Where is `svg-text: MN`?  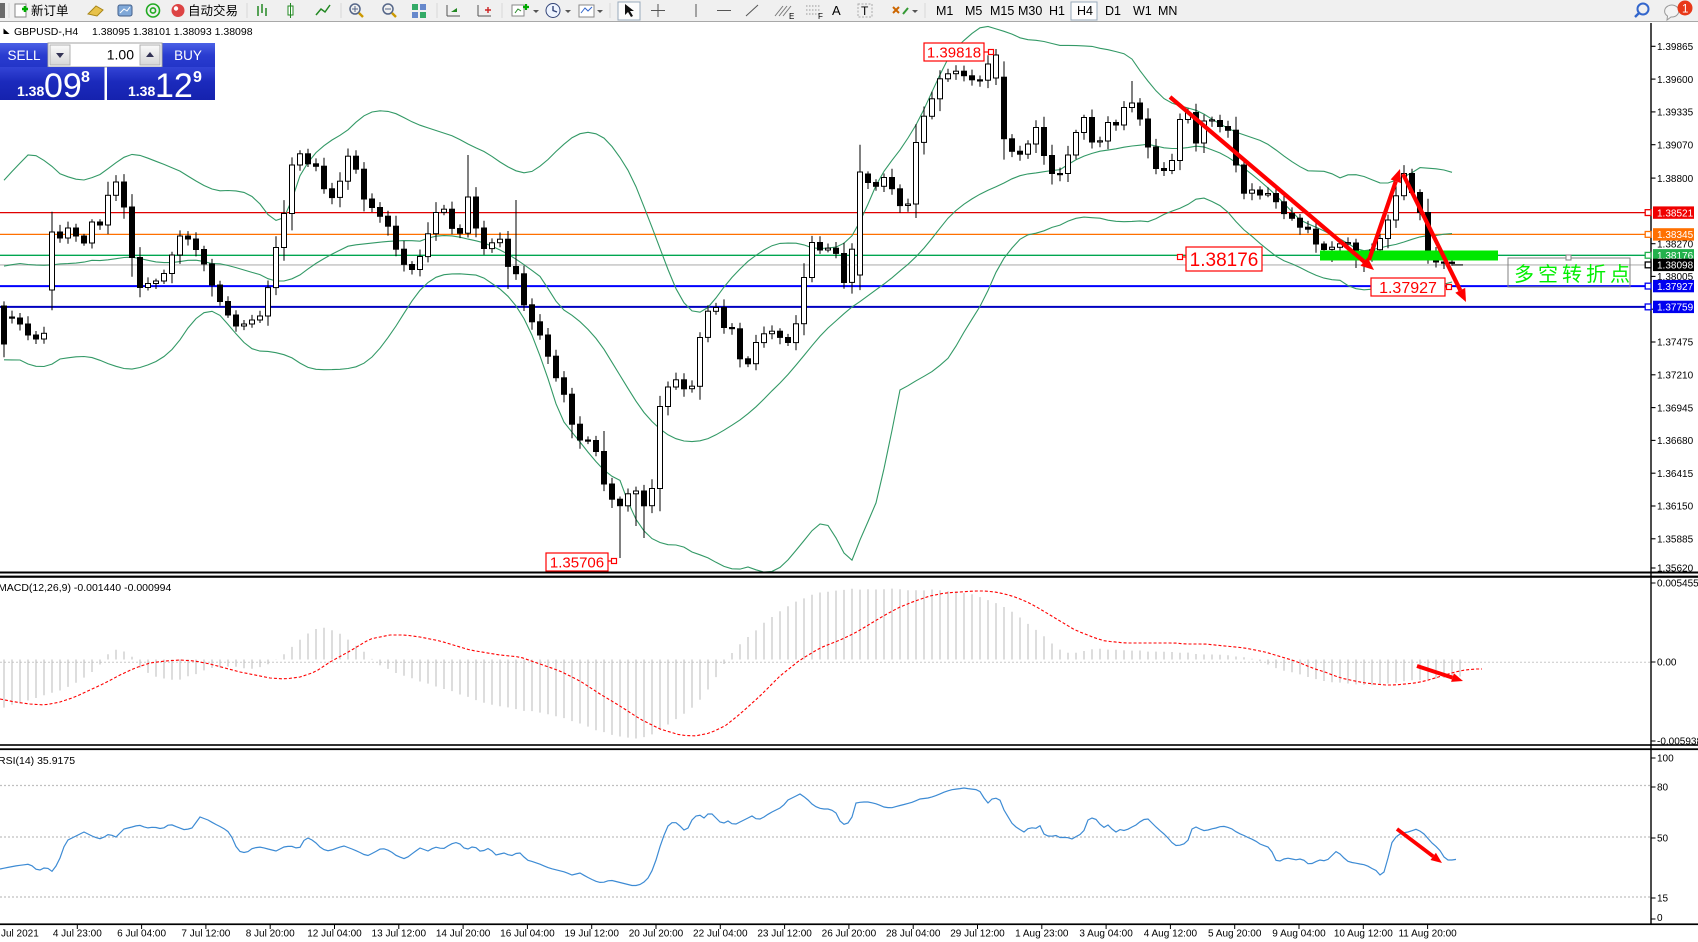
svg-text: MN is located at coordinates (1167, 11).